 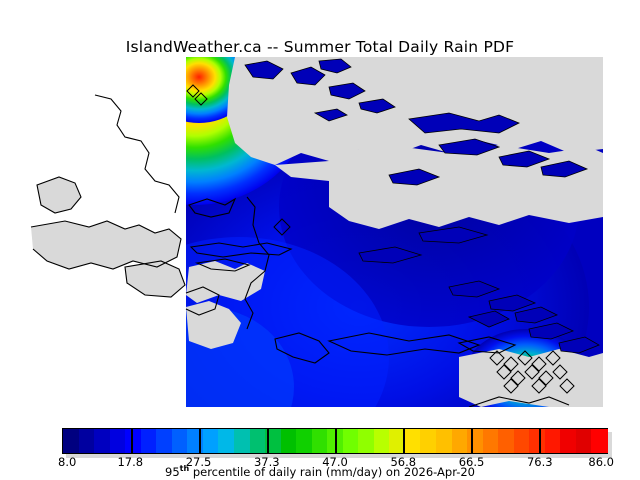 I want to click on colorbar-tick-label: 66.5, so click(x=471, y=462).